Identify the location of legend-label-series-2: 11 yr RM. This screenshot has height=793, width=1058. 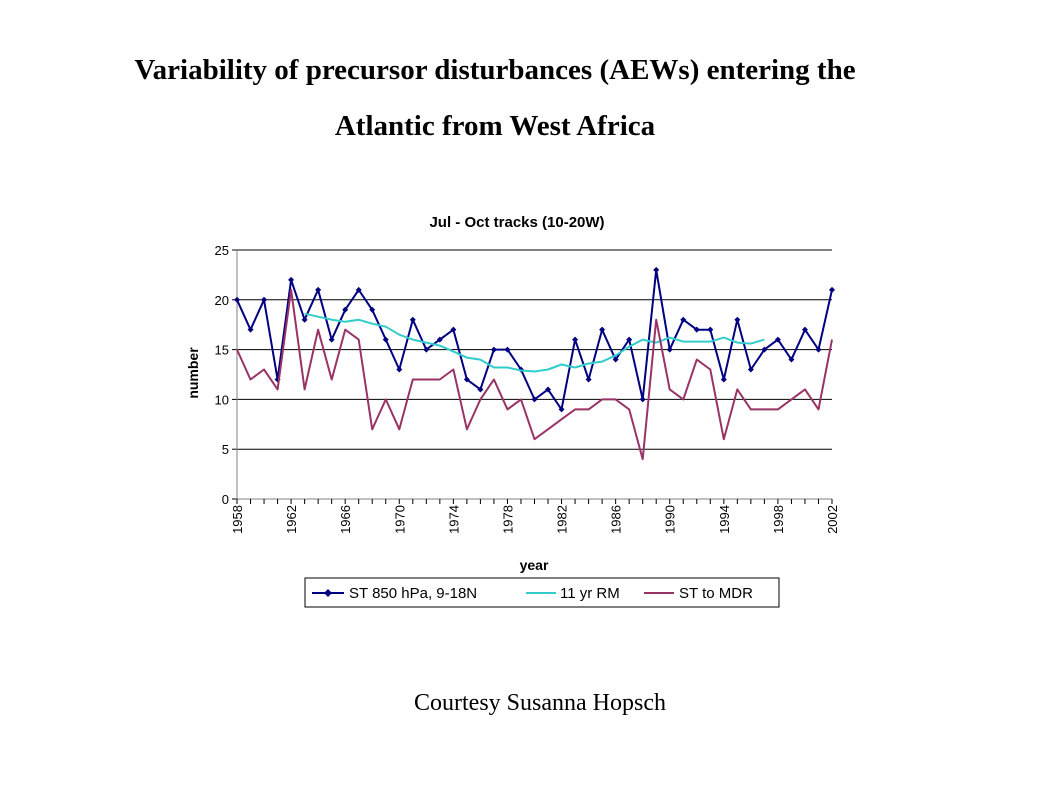
(590, 593).